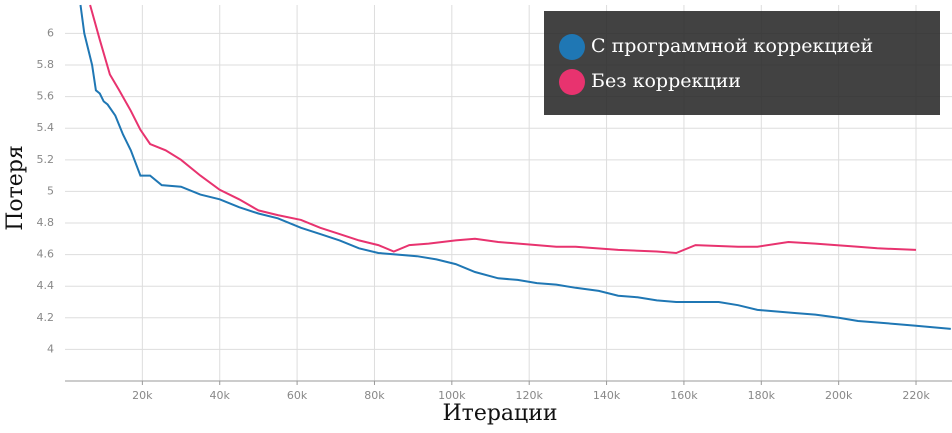  Describe the element at coordinates (220, 395) in the screenshot. I see `x-tick-label: 40k` at that location.